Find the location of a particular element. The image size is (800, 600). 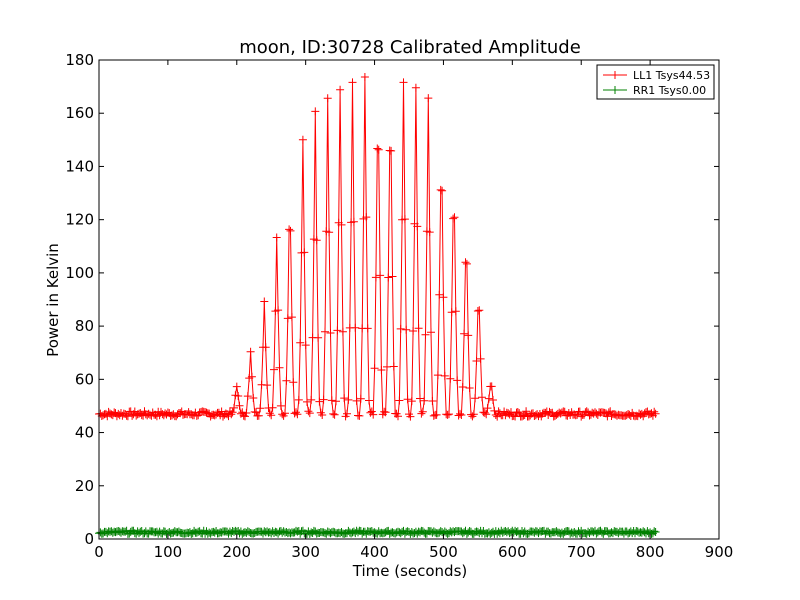

legend-label: RR1 Tsys0.00 is located at coordinates (669, 90).